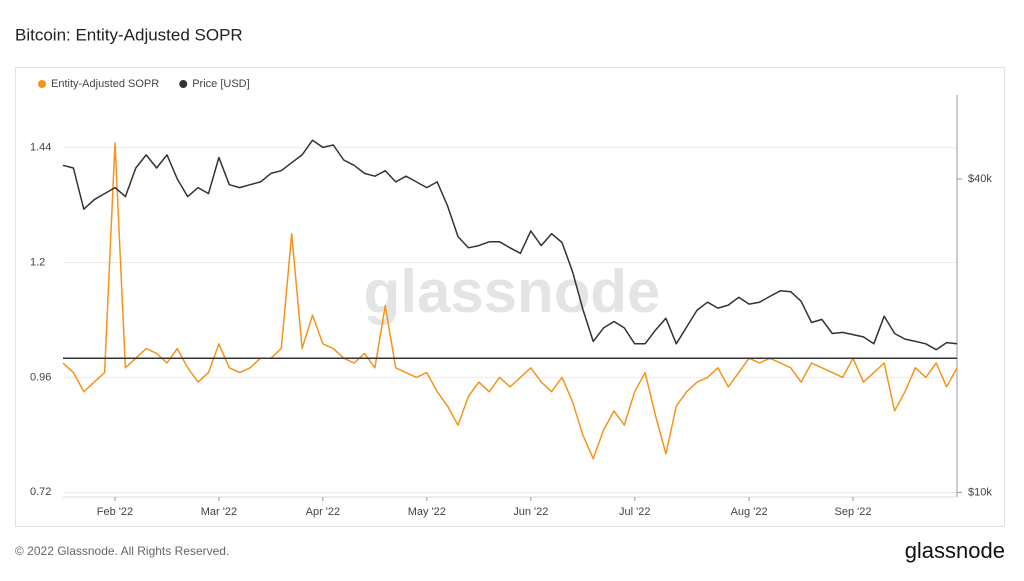  What do you see at coordinates (122, 551) in the screenshot?
I see `footer: © 2022 Glassnode. All Rights Reserved.` at bounding box center [122, 551].